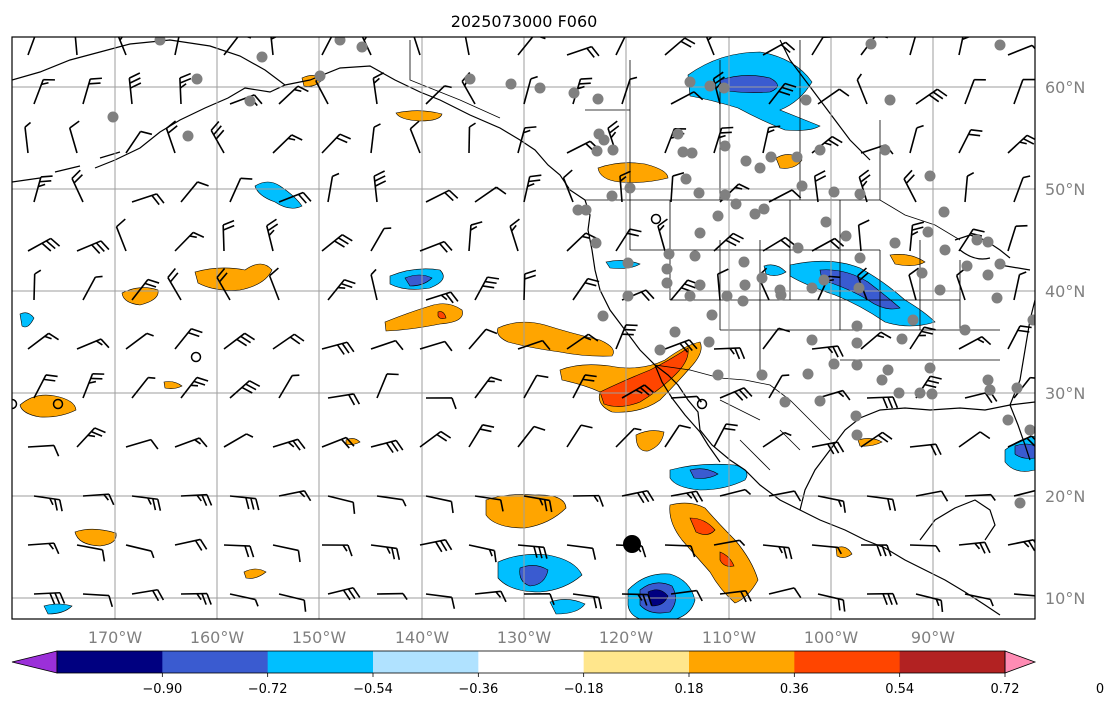  Describe the element at coordinates (217, 637) in the screenshot. I see `lon-label: 160°W` at that location.